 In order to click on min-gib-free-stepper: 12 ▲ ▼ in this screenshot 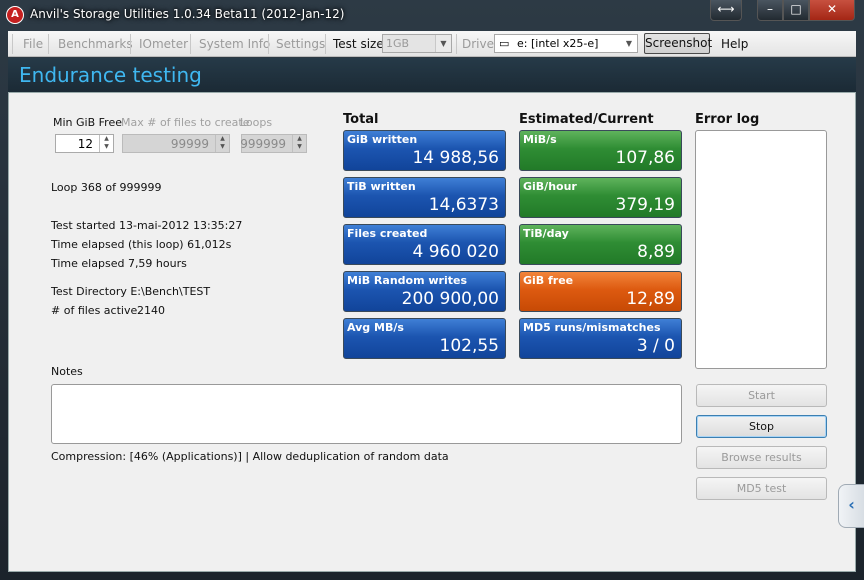, I will do `click(84, 143)`.